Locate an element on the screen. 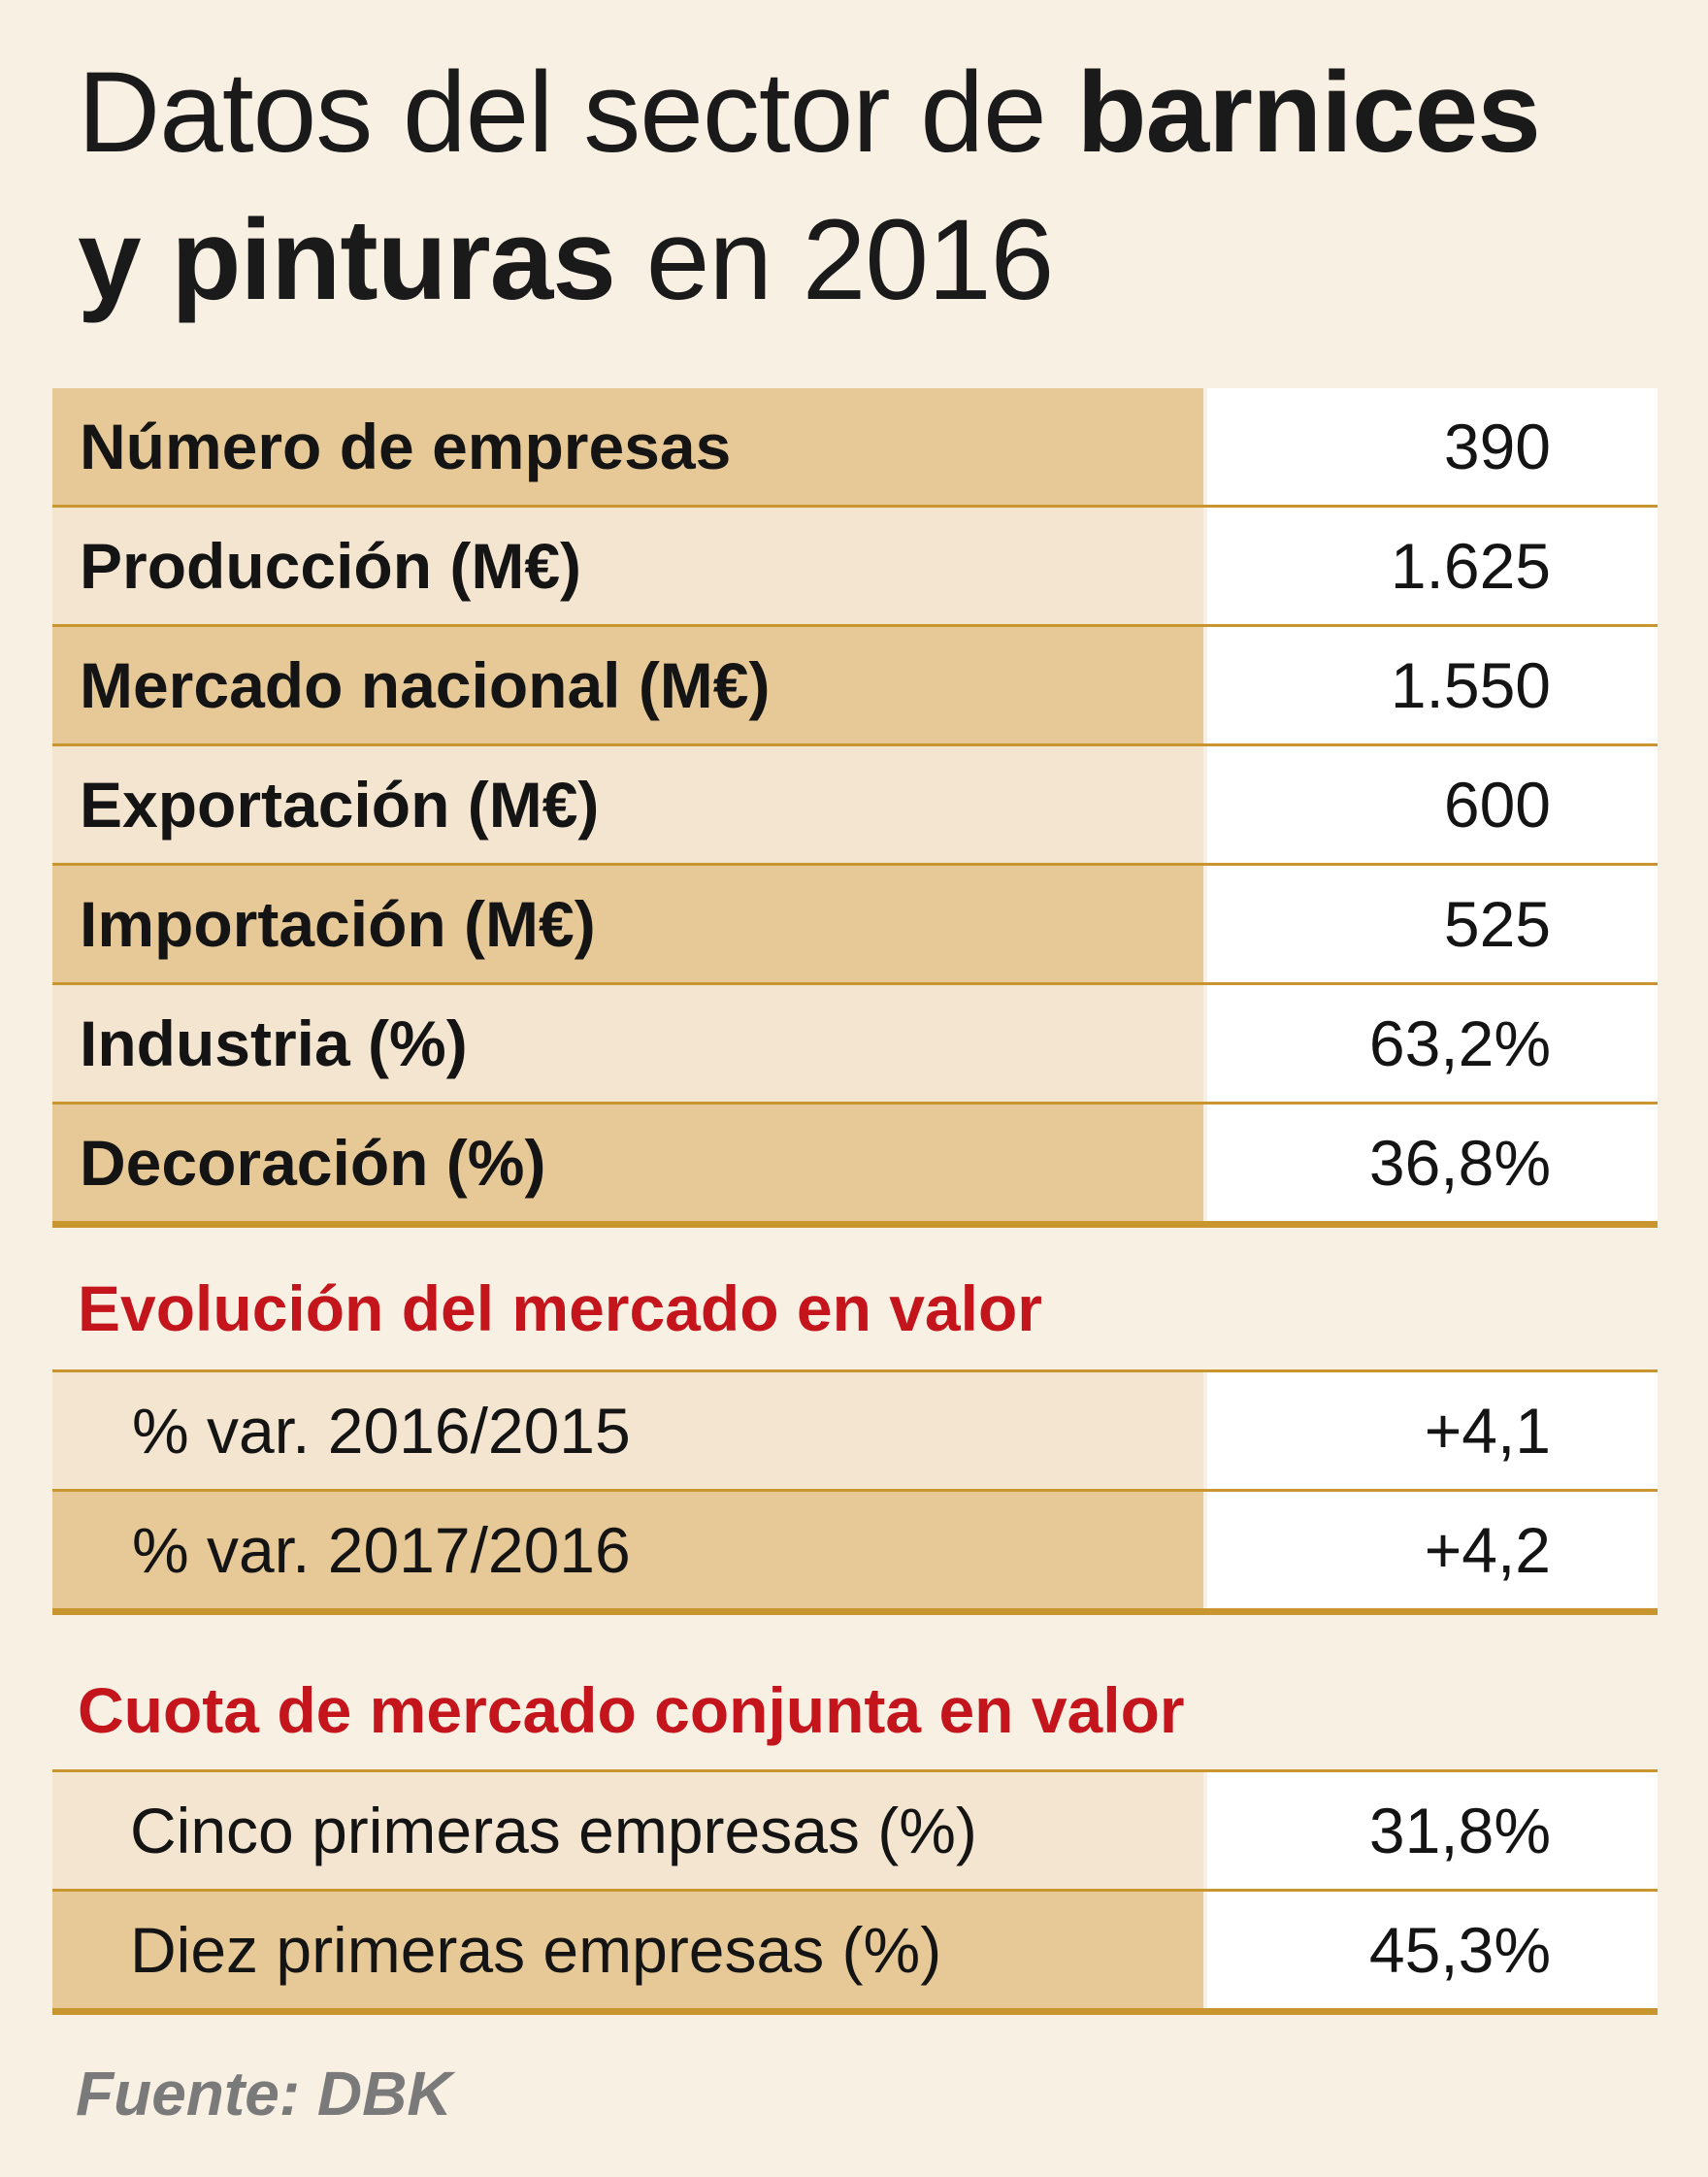  row-value: 36,8% is located at coordinates (1430, 1163).